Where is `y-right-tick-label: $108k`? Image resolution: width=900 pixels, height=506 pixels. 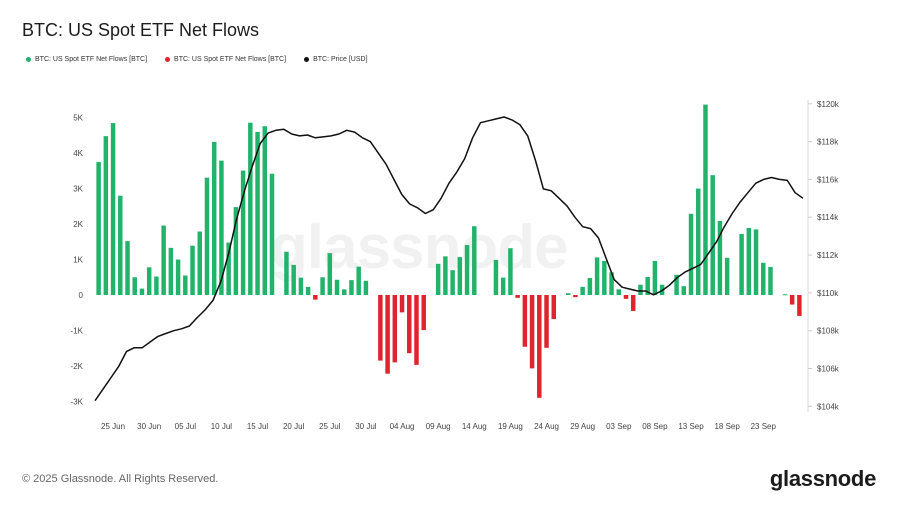
y-right-tick-label: $108k is located at coordinates (828, 331).